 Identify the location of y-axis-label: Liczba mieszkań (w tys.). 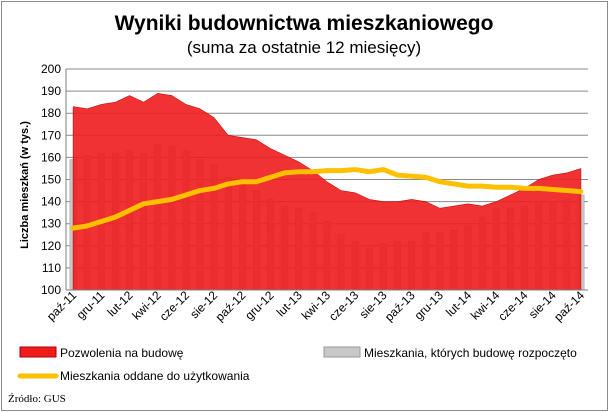
(25, 185).